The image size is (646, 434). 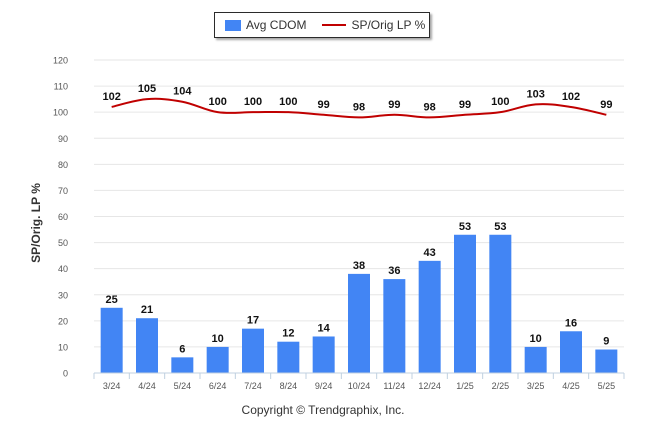 I want to click on y-tick-label: 60, so click(x=63, y=217).